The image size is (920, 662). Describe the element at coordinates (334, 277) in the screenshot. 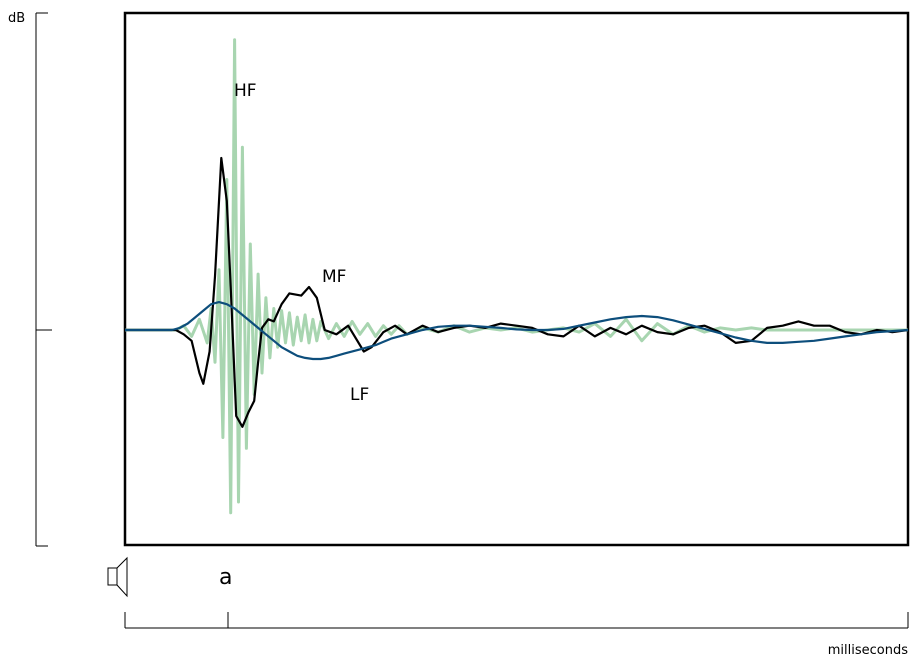

I see `series-label-mf: MF` at that location.